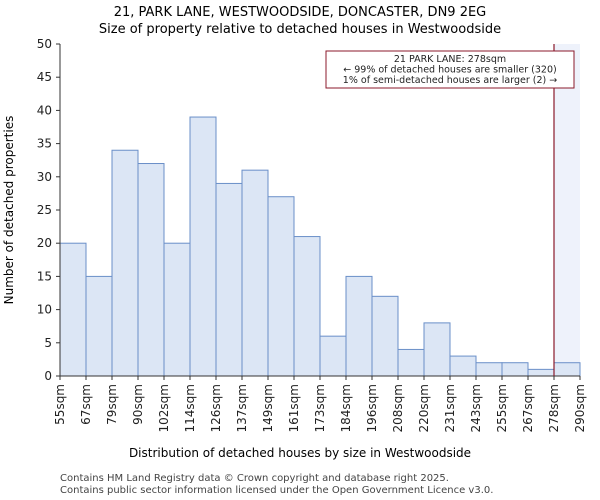 This screenshot has width=600, height=500. What do you see at coordinates (44, 110) in the screenshot?
I see `y-tick-label: 40` at bounding box center [44, 110].